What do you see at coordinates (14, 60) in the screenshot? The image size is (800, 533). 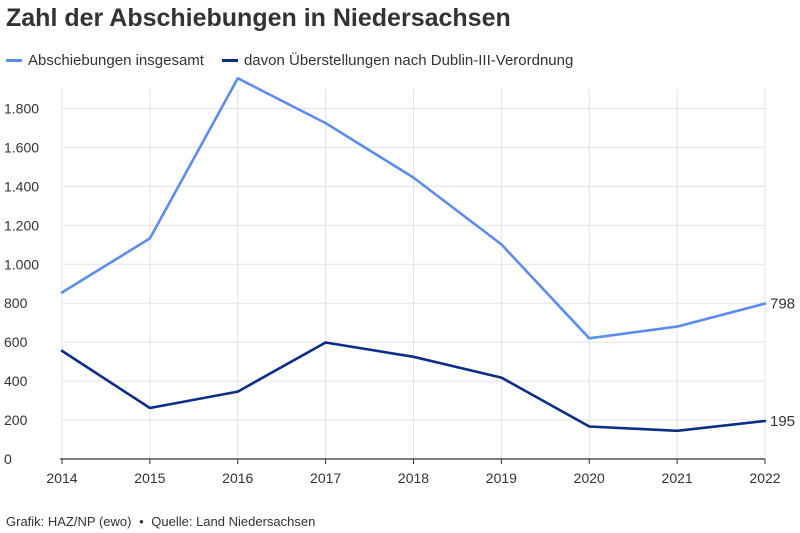 I see `legend-swatch-total` at bounding box center [14, 60].